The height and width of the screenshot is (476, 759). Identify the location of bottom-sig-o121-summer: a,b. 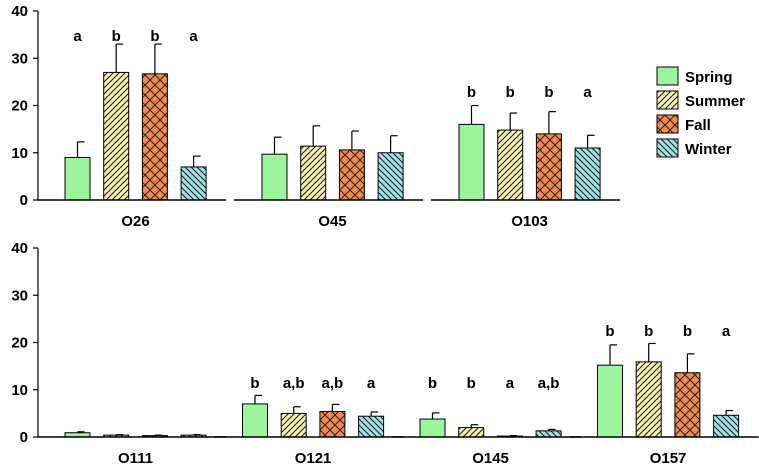
(294, 383).